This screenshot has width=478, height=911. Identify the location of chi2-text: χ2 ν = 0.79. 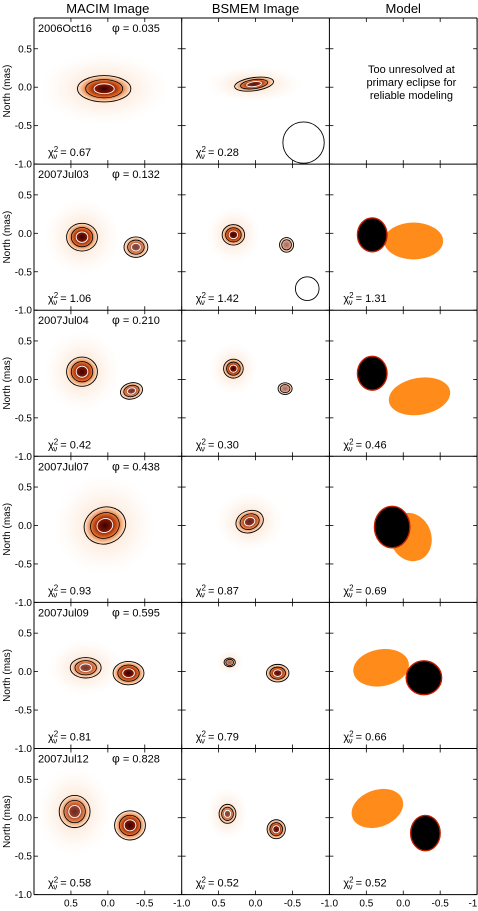
(217, 738).